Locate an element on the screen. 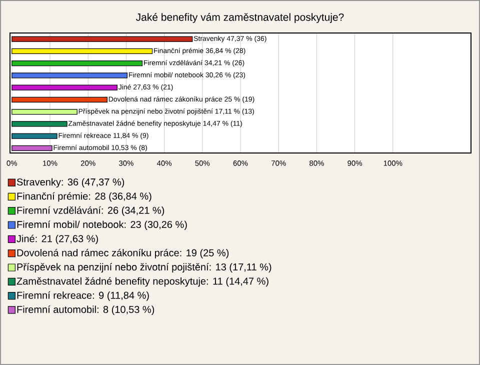 The width and height of the screenshot is (480, 365). legend-label: Firemní vzdělávání: 26 (34,21 %) is located at coordinates (90, 211).